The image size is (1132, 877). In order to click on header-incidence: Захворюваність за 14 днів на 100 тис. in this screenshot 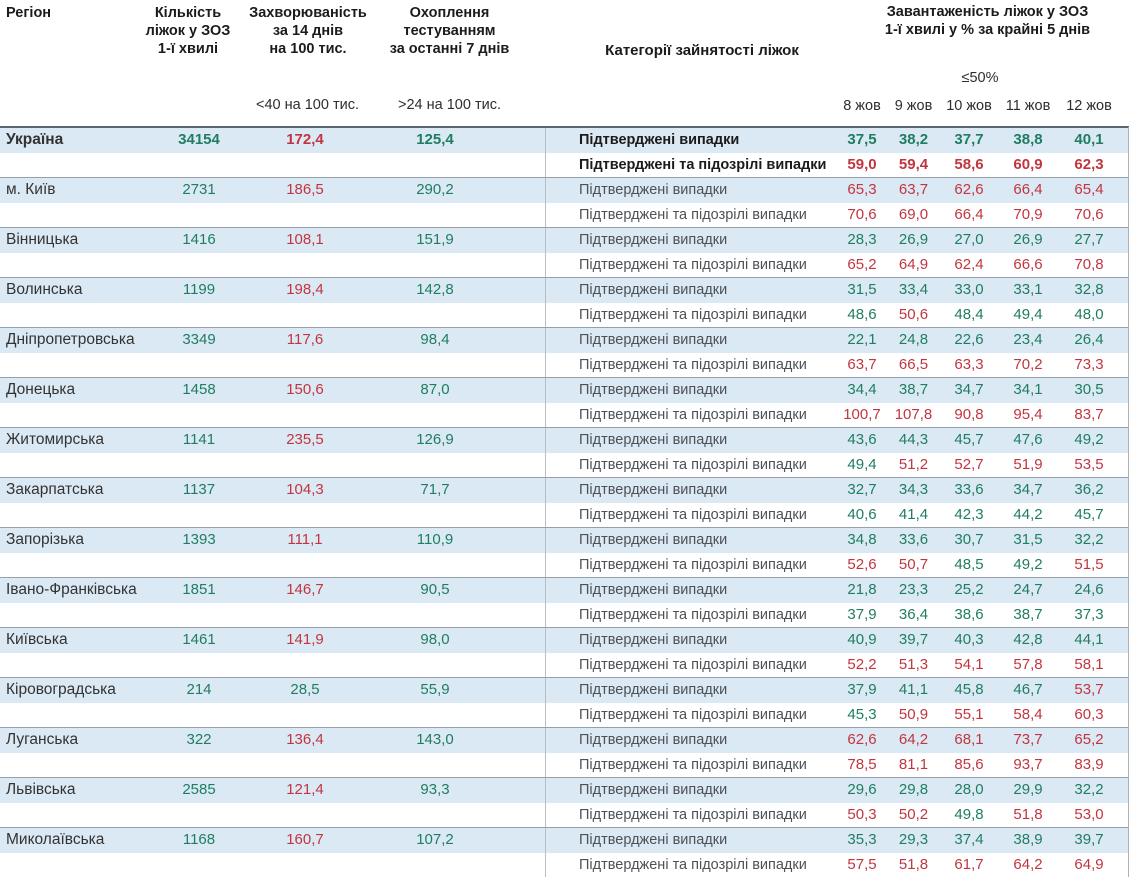, I will do `click(308, 31)`.